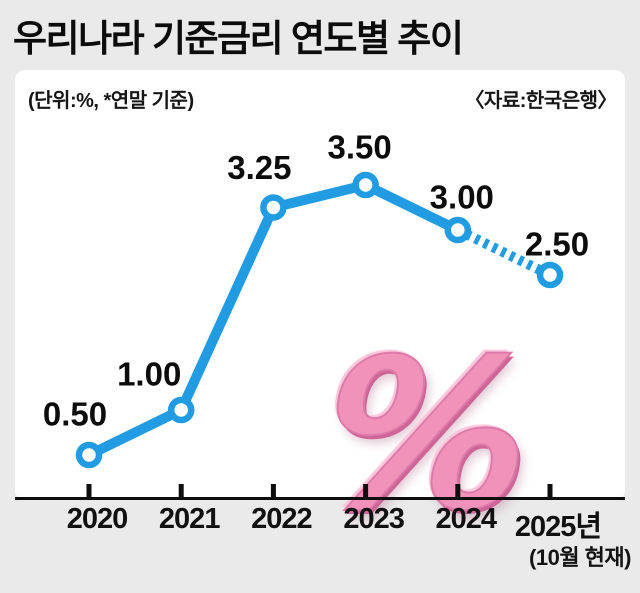  I want to click on x-axis-label: 2023, so click(374, 519).